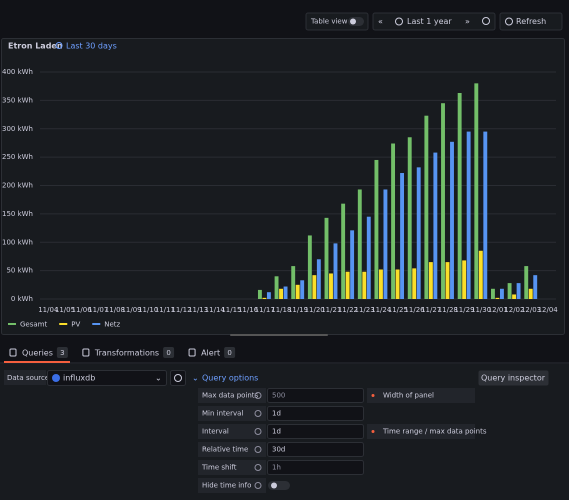  Describe the element at coordinates (48, 310) in the screenshot. I see `x-tick-label: 11/04` at that location.